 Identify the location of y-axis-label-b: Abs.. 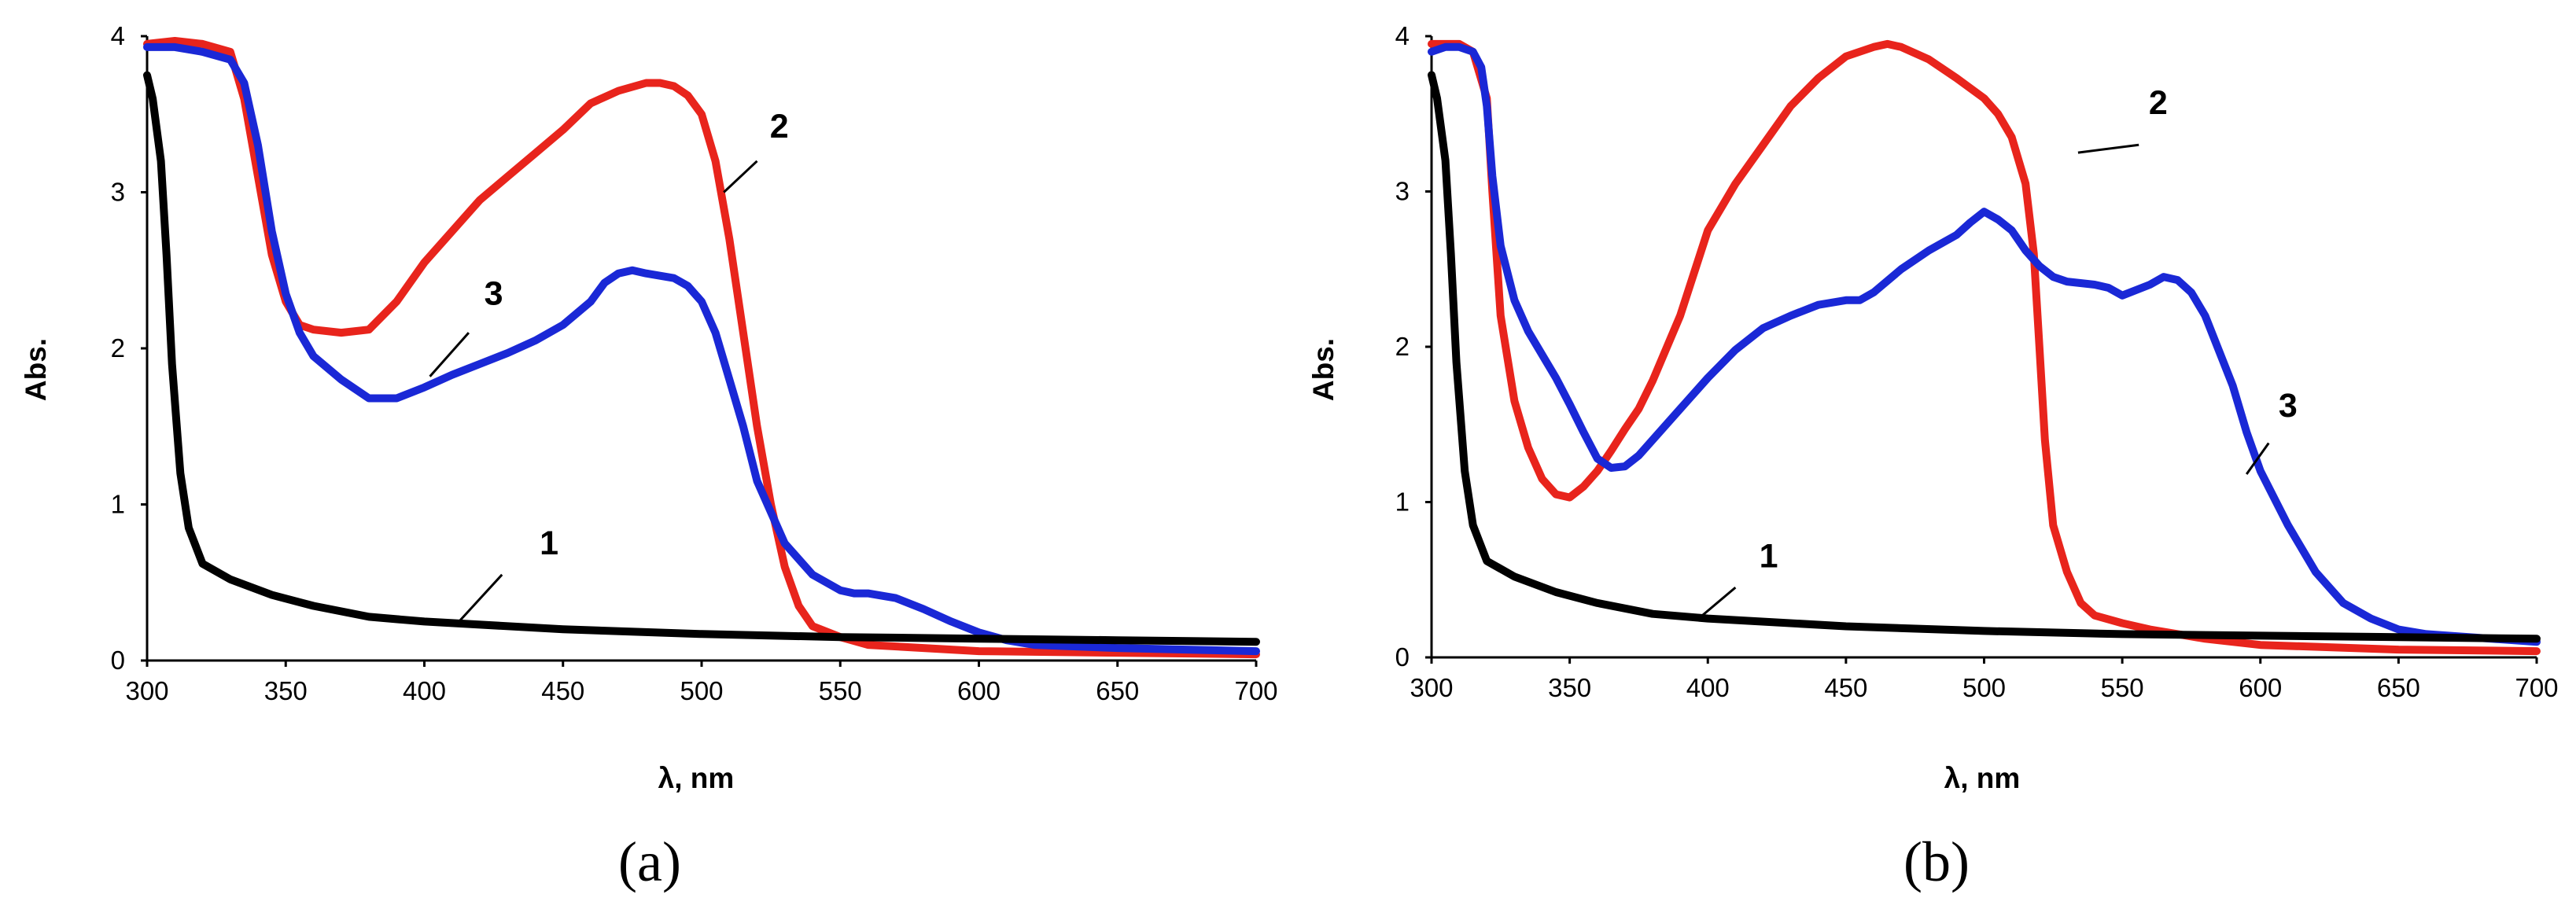
(1323, 369).